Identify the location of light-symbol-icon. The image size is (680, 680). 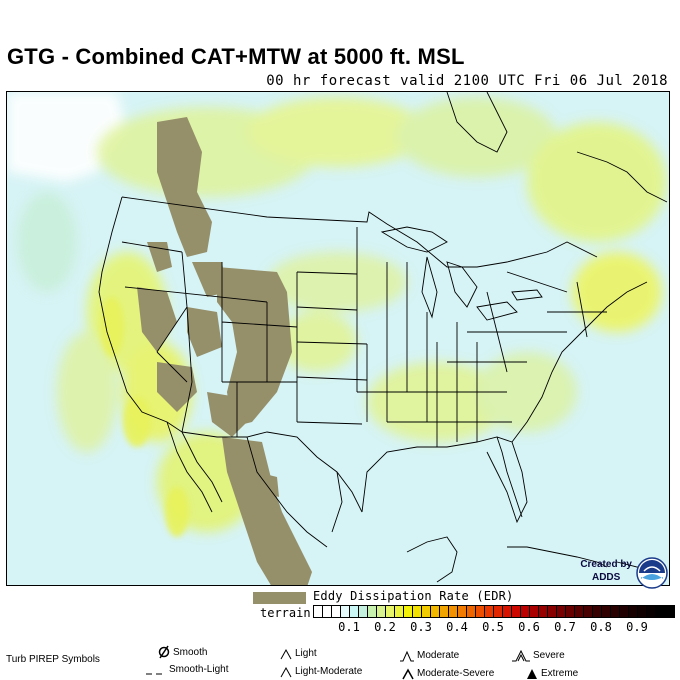
(286, 654).